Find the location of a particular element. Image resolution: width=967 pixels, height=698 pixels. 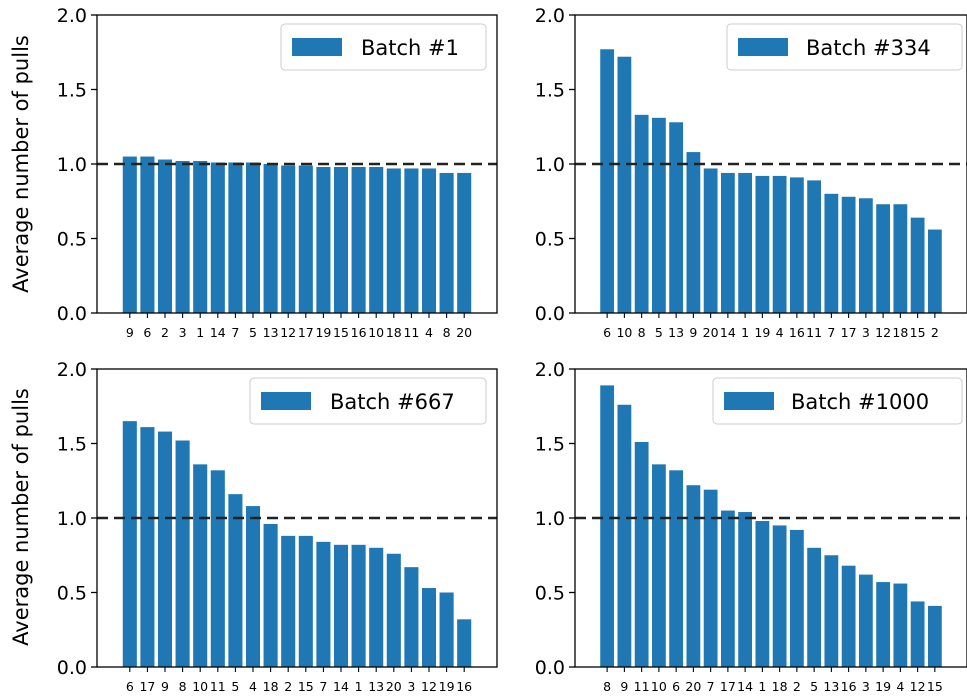

y-tick-label: 2.0 is located at coordinates (550, 16).